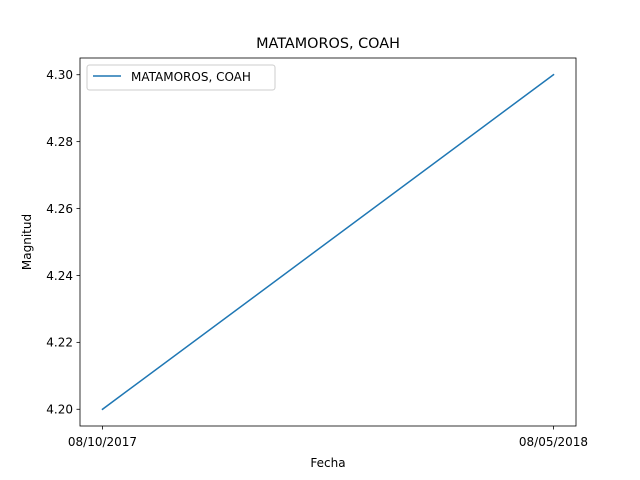 The width and height of the screenshot is (640, 480). I want to click on y-tick-label: 4.28, so click(59, 142).